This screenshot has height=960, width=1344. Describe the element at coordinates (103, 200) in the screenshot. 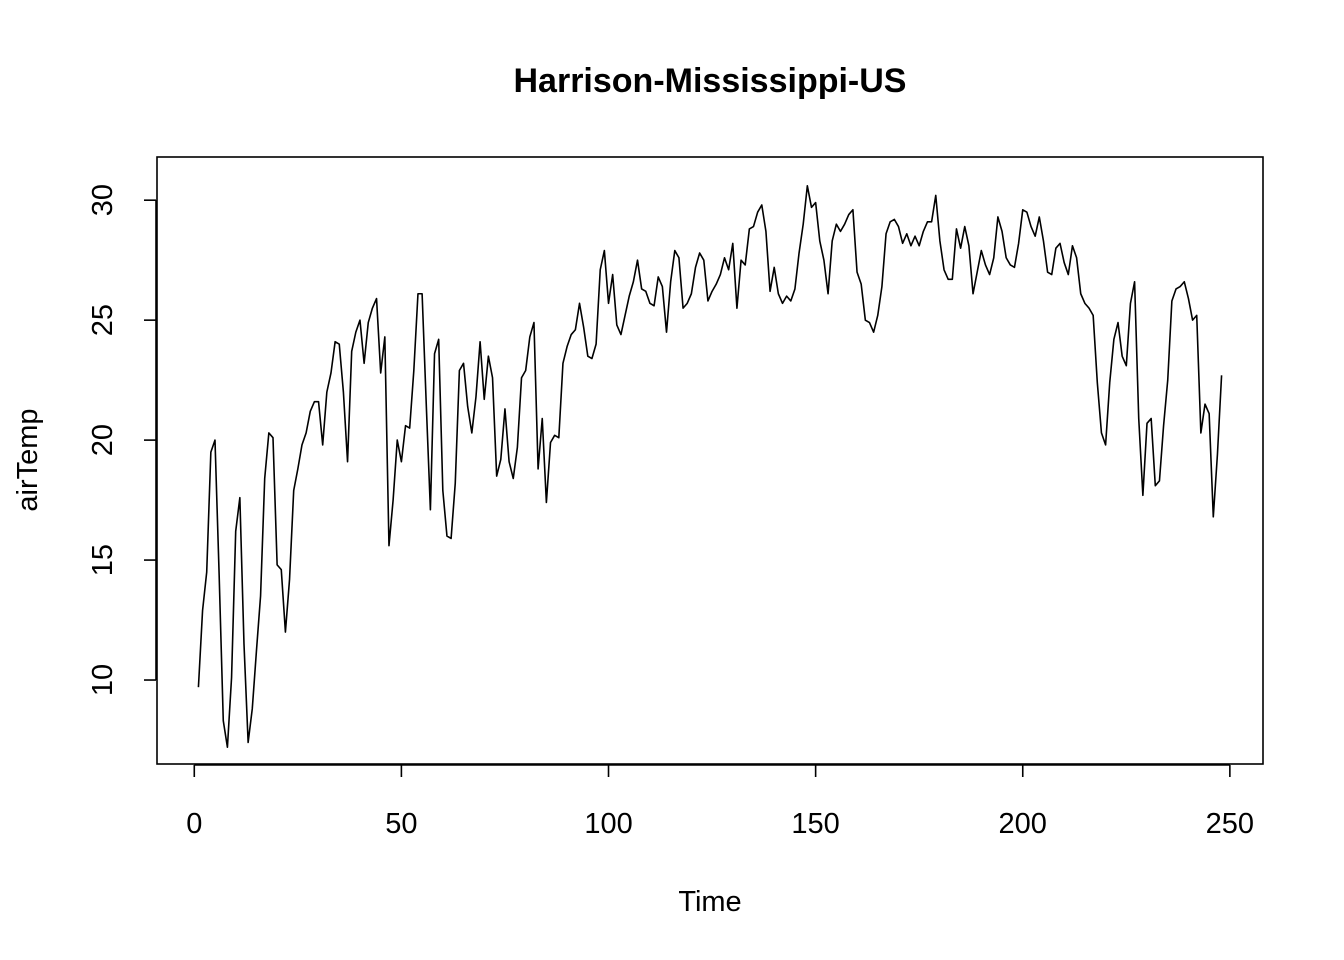

I see `y-tick-label: 30` at that location.